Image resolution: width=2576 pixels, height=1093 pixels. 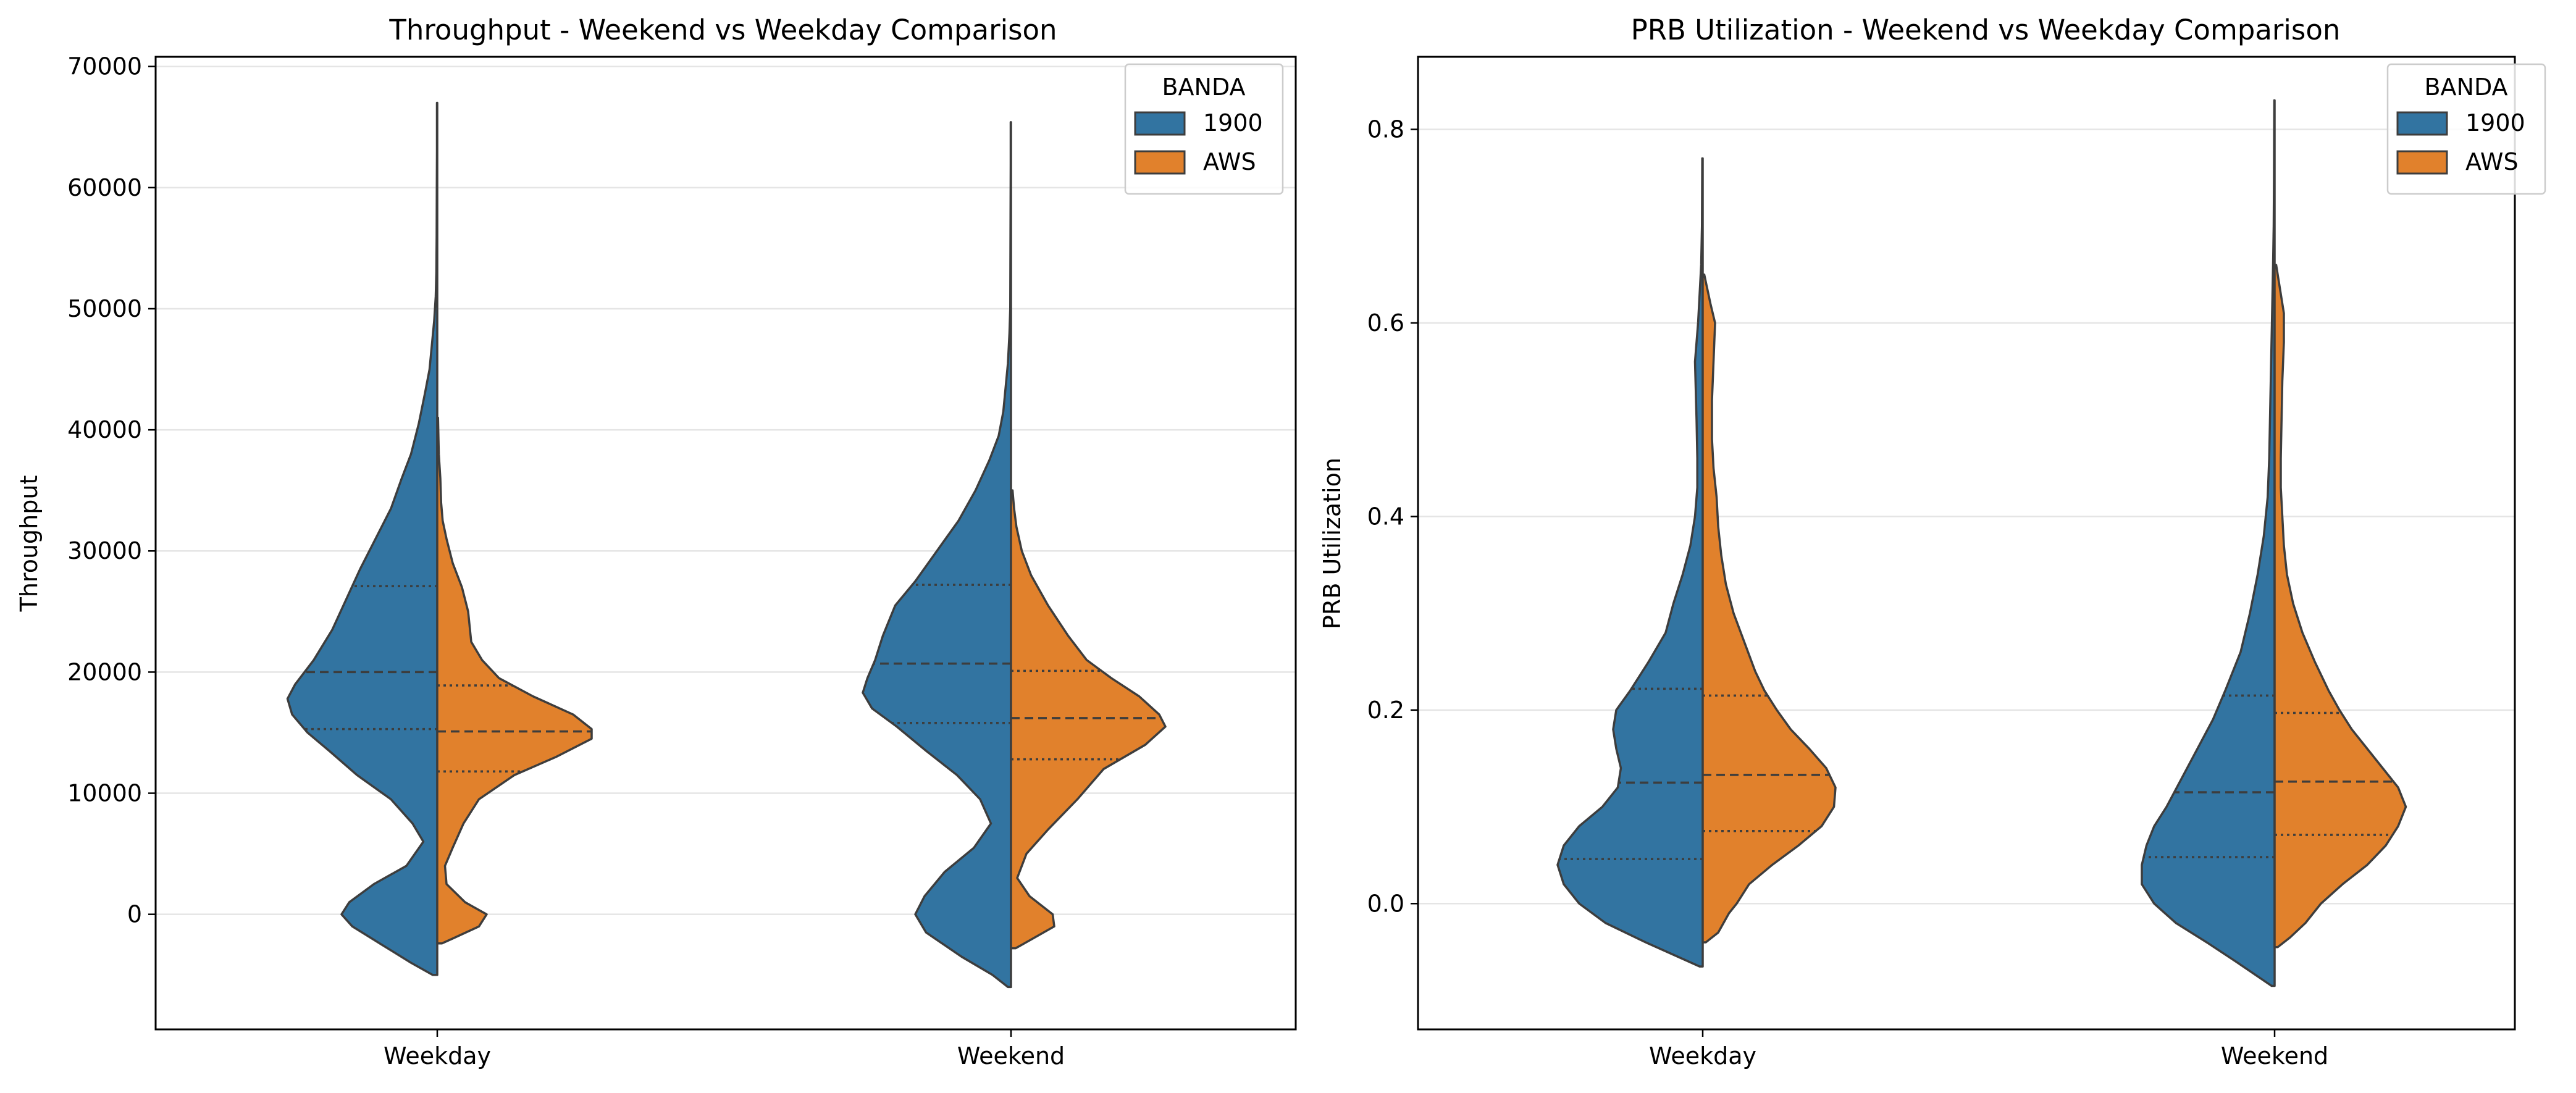 I want to click on y-tick-label: 0.6, so click(x=1386, y=323).